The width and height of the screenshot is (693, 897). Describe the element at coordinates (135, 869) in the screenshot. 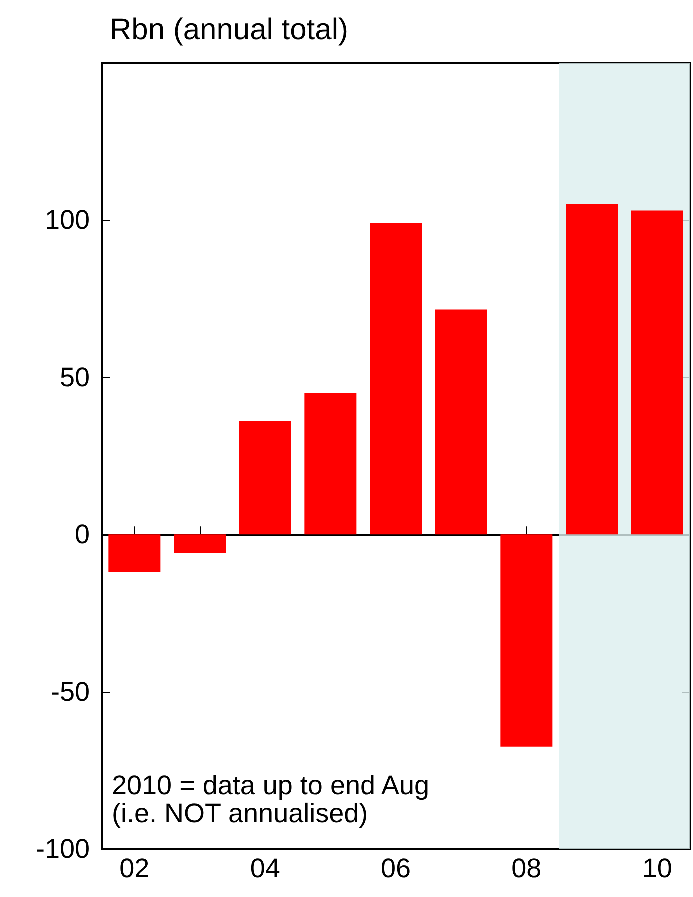

I see `x-tick-label: 02` at that location.